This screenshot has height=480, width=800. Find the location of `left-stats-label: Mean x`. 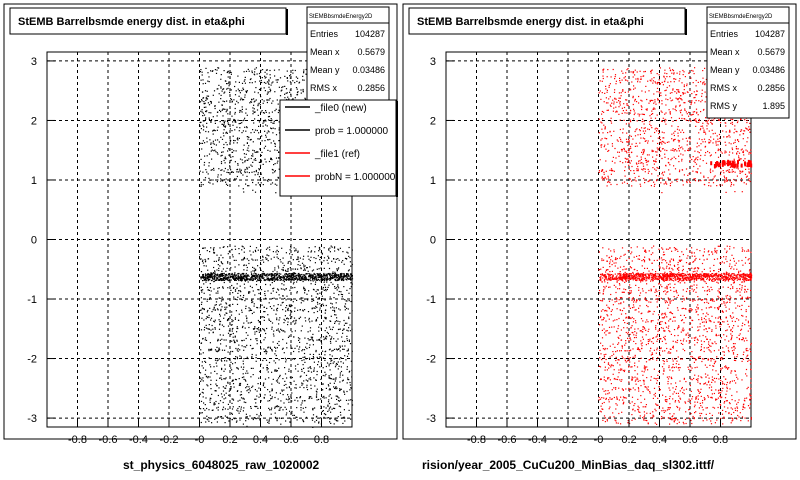

left-stats-label: Mean x is located at coordinates (325, 52).